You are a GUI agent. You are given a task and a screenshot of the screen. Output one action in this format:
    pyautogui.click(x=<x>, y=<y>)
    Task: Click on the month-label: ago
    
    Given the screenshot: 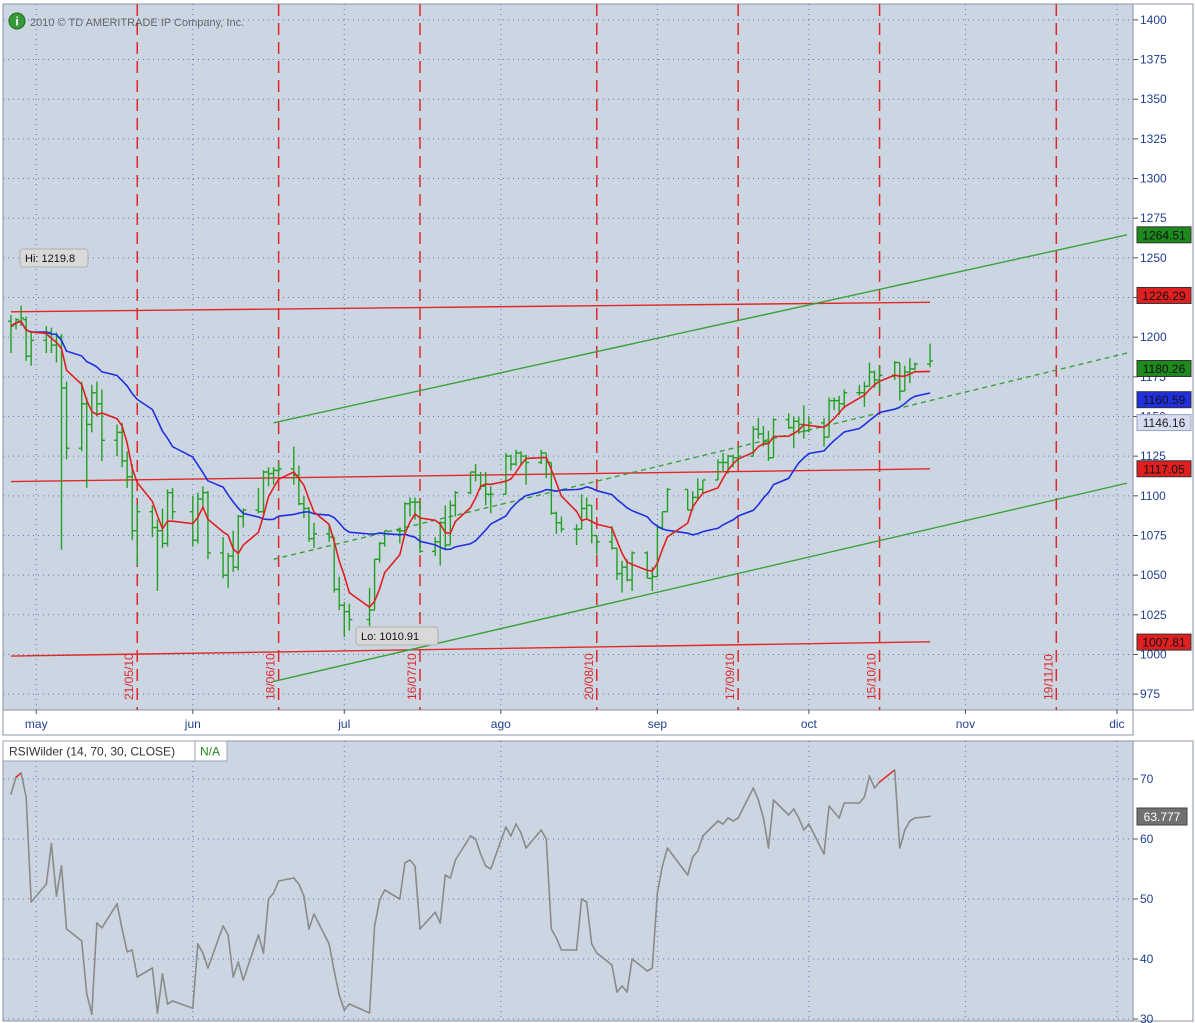 What is the action you would take?
    pyautogui.click(x=501, y=724)
    